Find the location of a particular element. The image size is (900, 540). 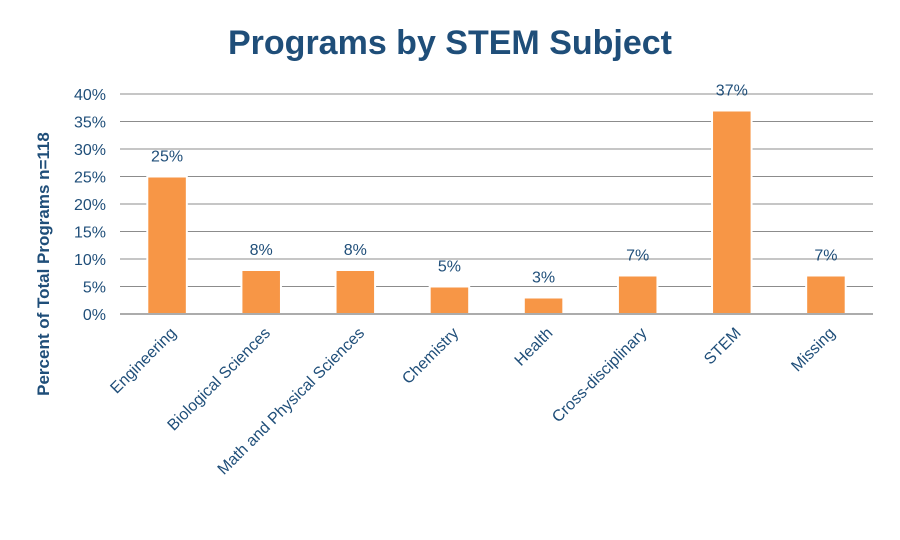

y-tick-labels: 0% 5% 10% 15% 20% 25% 30% 35% 40% is located at coordinates (90, 205).